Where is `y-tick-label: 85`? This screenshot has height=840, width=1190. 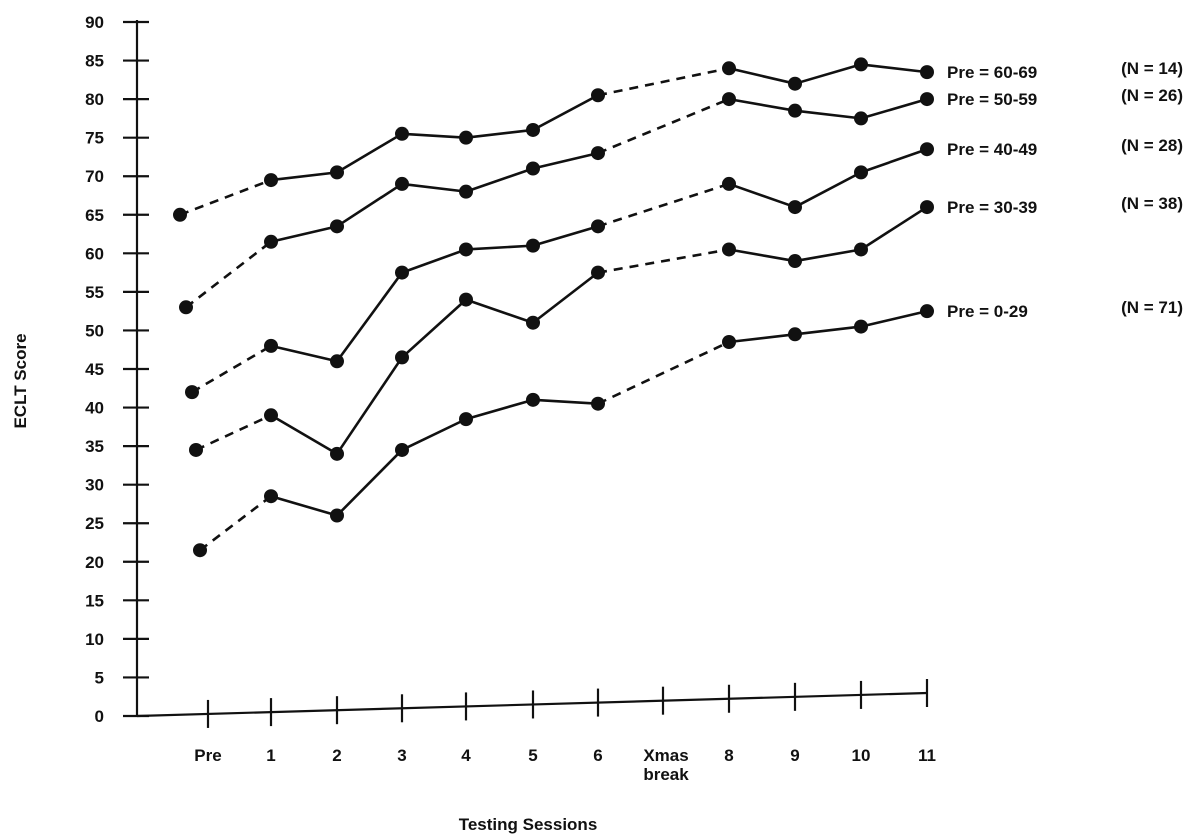
y-tick-label: 85 is located at coordinates (94, 61).